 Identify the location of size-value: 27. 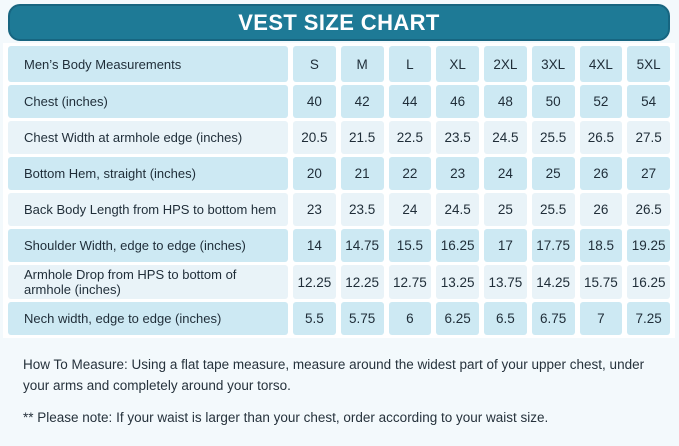
(648, 173).